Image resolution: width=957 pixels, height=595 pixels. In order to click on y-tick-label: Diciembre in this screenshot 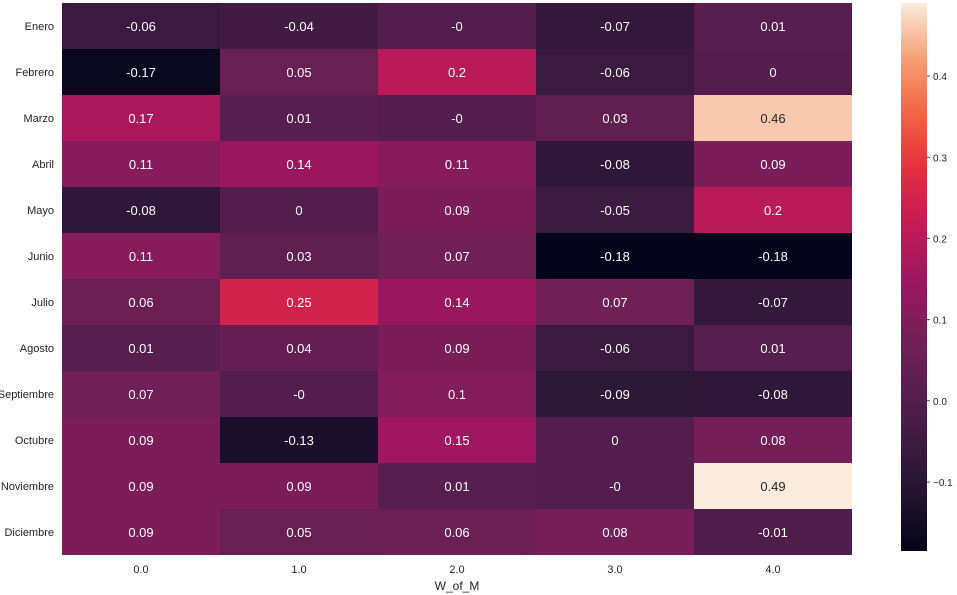, I will do `click(29, 533)`.